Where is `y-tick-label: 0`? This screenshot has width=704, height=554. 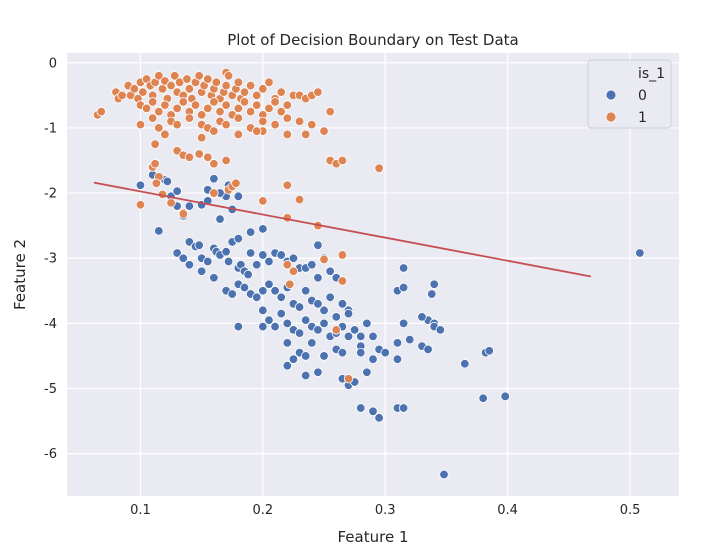
y-tick-label: 0 is located at coordinates (53, 63).